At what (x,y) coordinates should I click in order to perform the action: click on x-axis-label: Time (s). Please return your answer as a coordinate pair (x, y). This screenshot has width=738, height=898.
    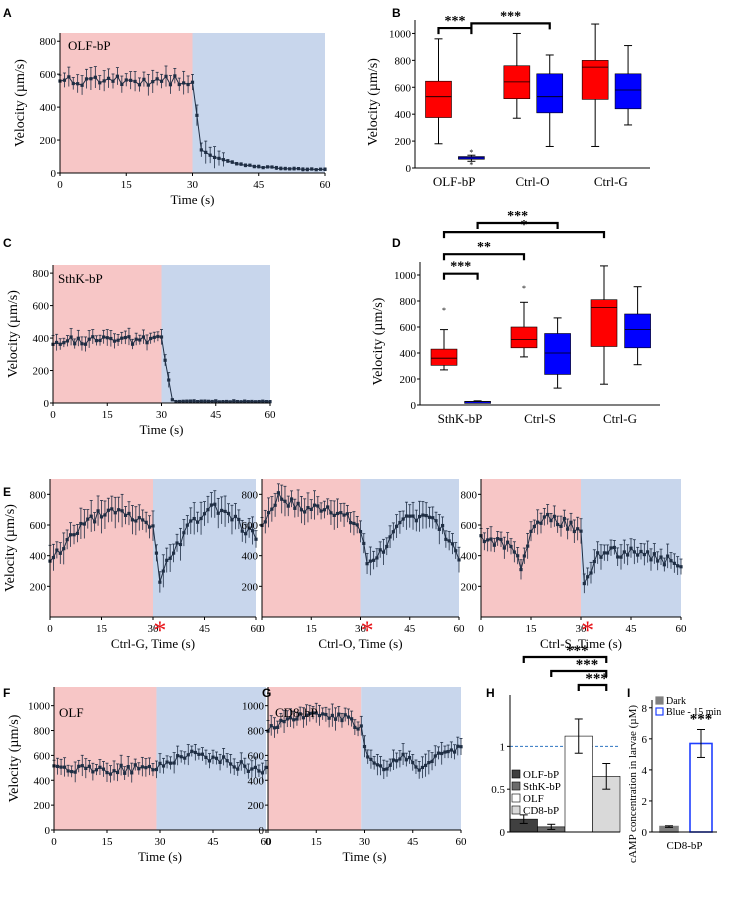
    Looking at the image, I should click on (193, 199).